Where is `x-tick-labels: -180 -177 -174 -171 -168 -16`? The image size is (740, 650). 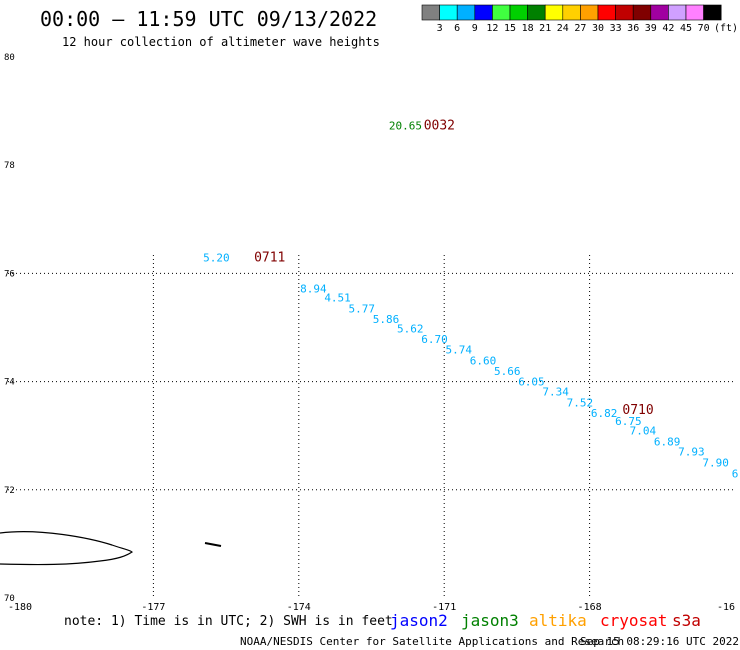
x-tick-labels: -180 -177 -174 -171 -168 -16 is located at coordinates (371, 607).